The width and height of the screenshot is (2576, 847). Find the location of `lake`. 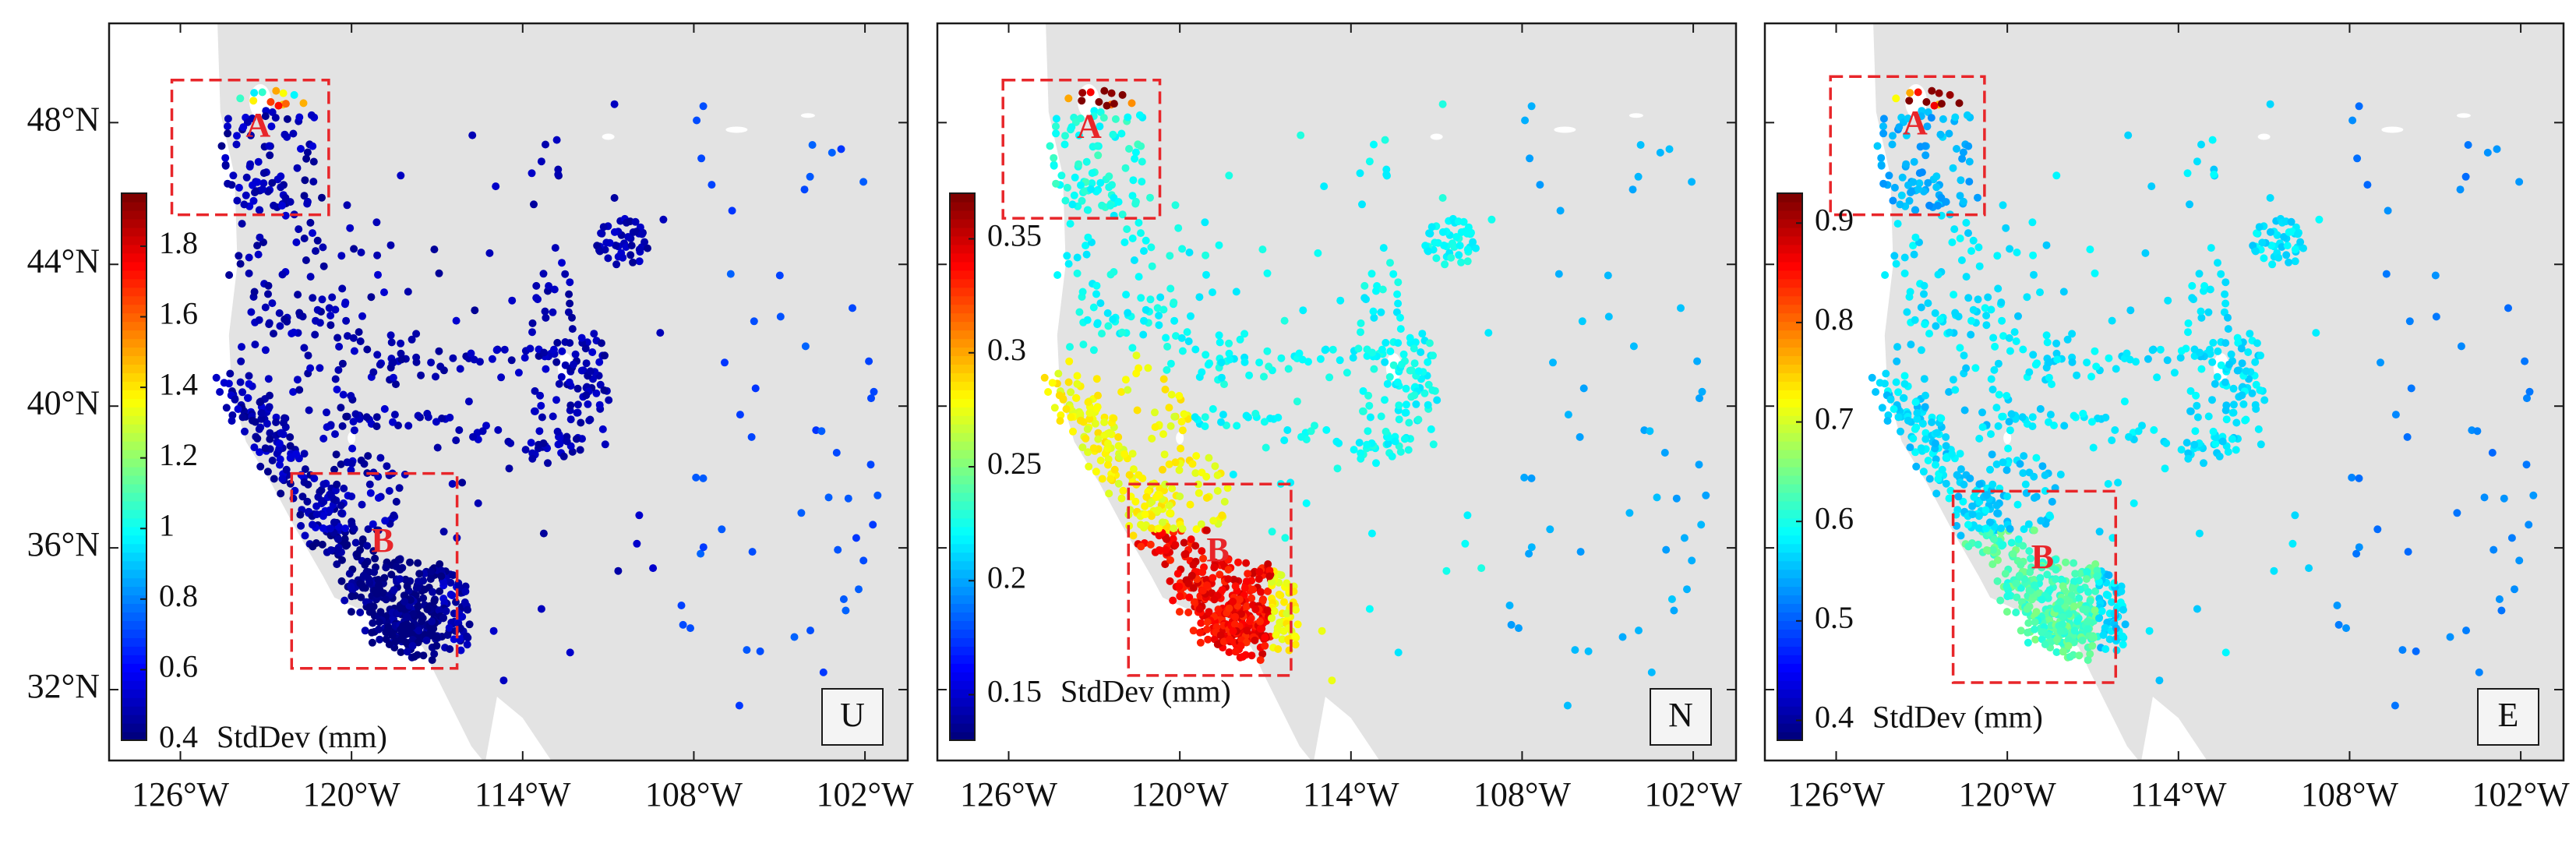

lake is located at coordinates (736, 129).